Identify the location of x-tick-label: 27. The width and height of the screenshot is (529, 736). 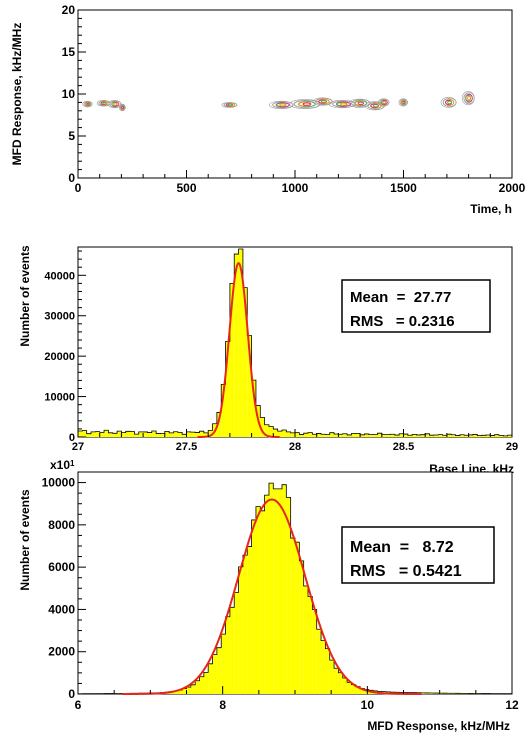
(78, 447).